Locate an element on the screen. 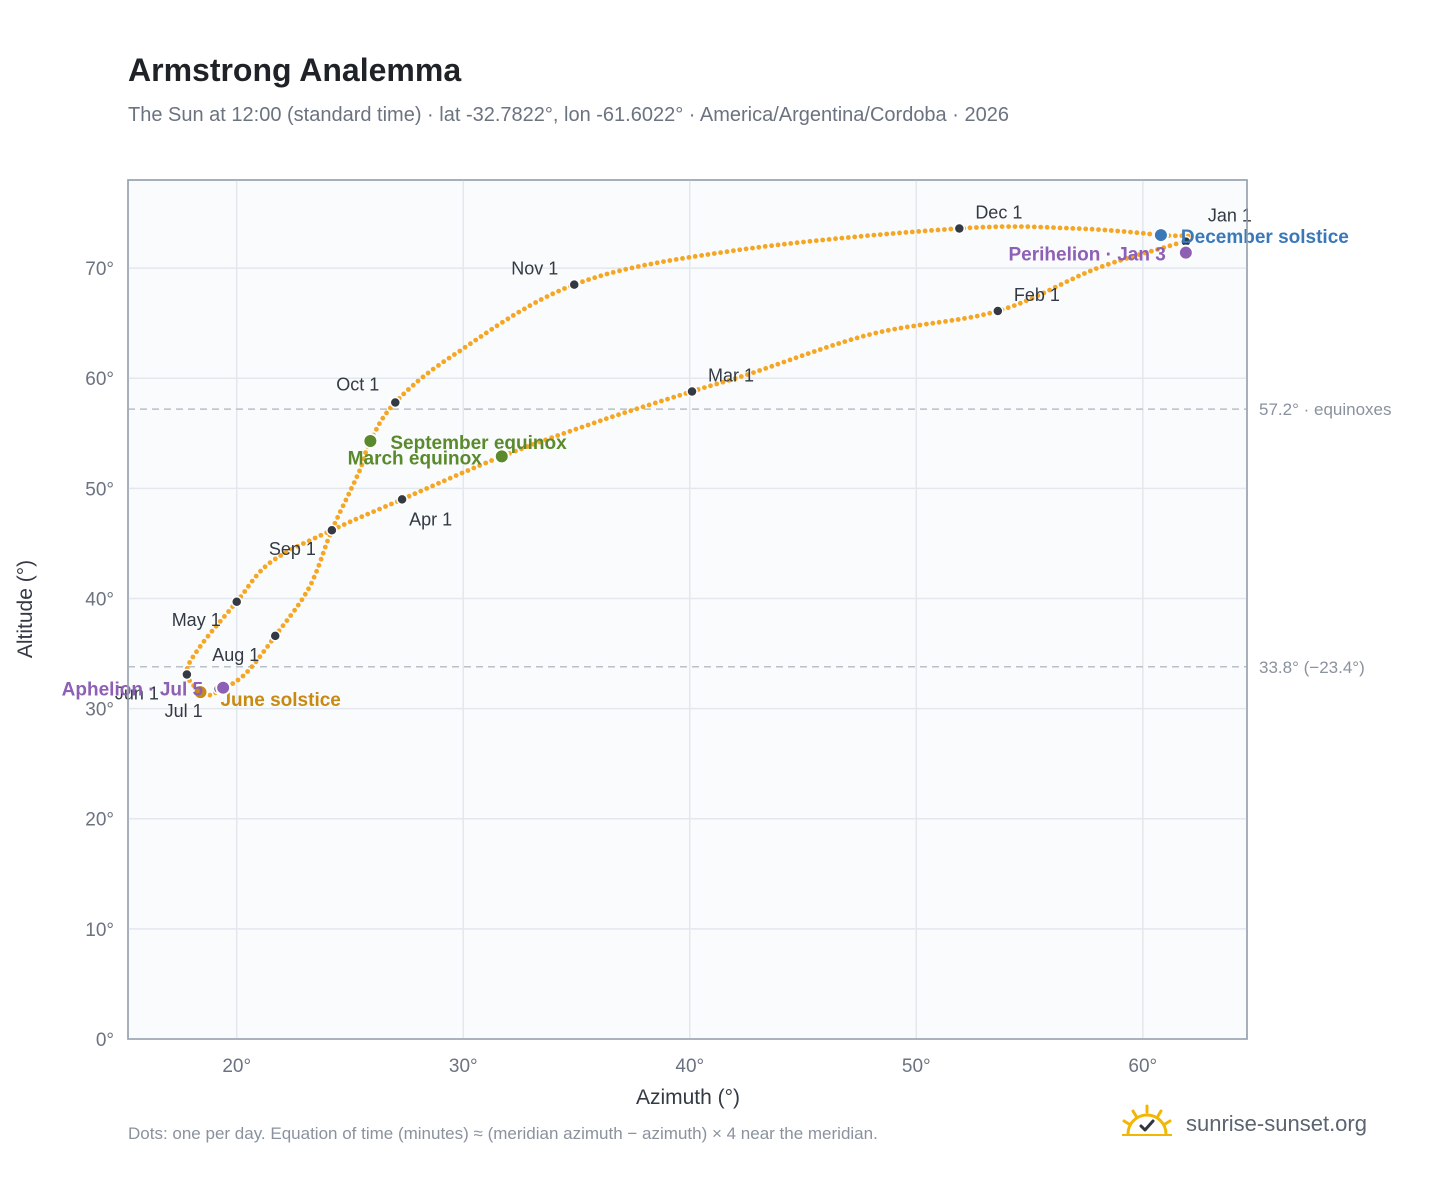 The width and height of the screenshot is (1448, 1188). x-tick-label: 30° is located at coordinates (463, 1066).